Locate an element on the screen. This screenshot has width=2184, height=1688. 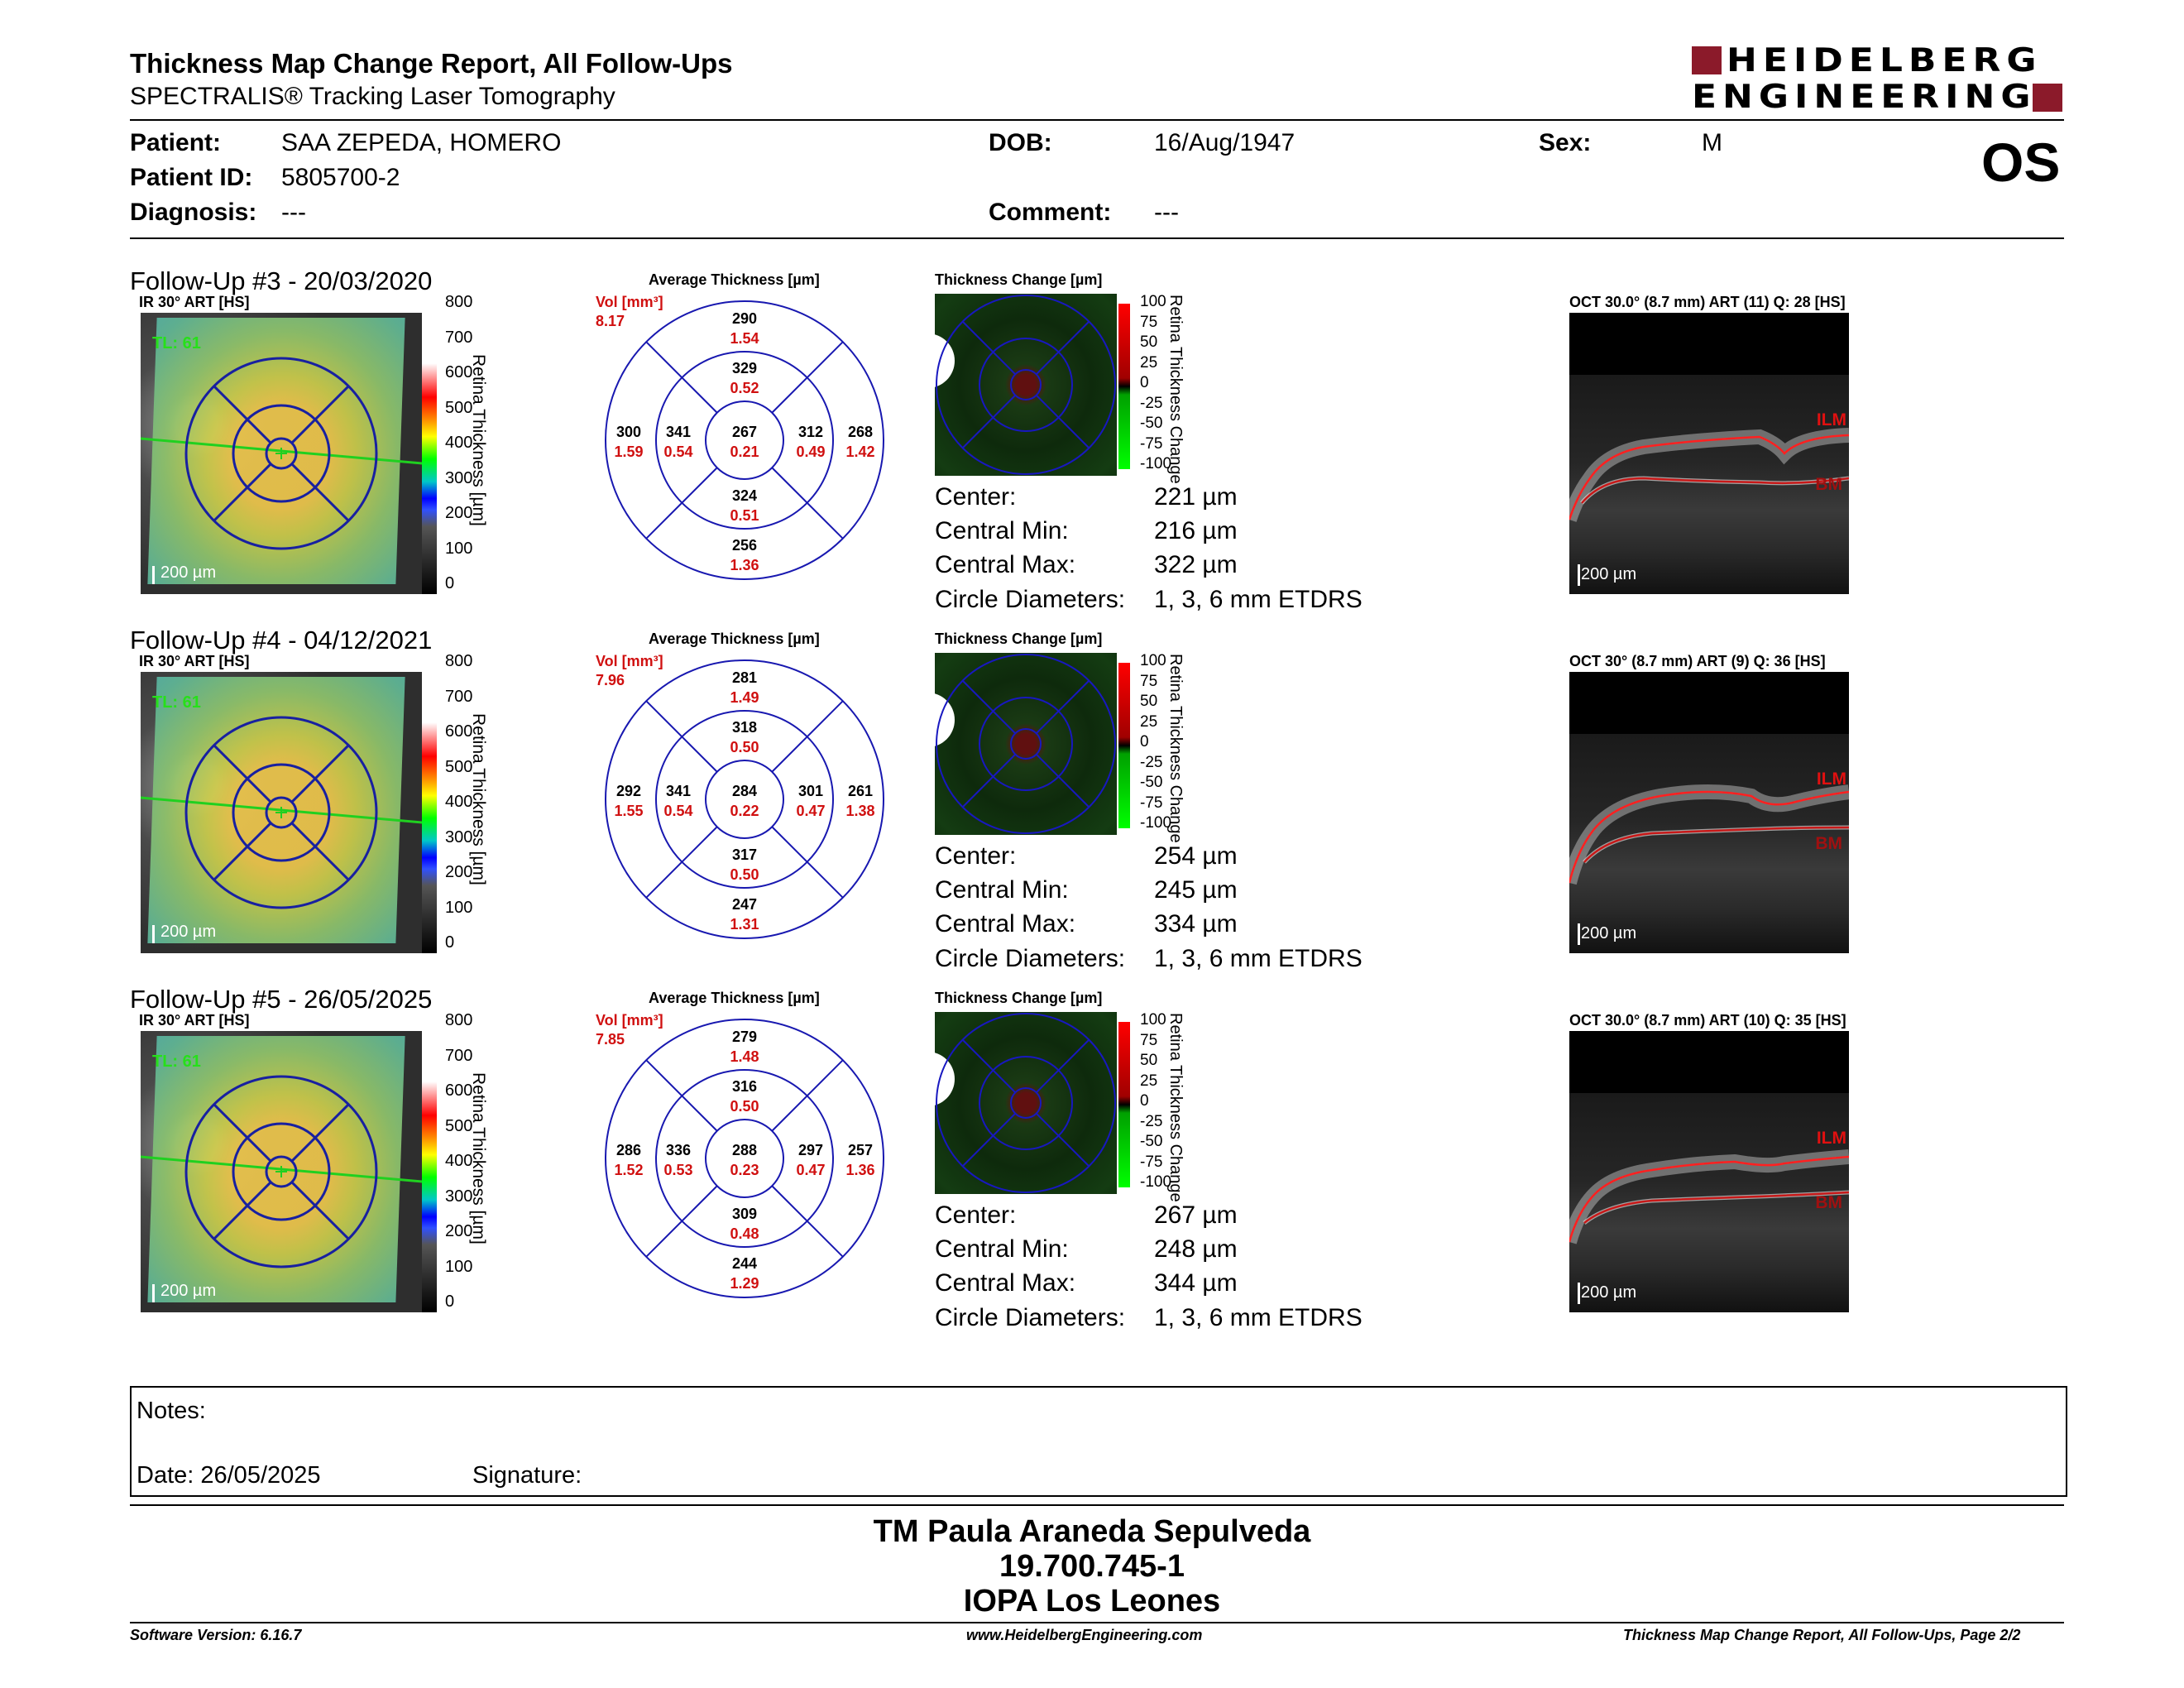
oct-bscan-image: ILM BM 200 µm is located at coordinates (1709, 1171).